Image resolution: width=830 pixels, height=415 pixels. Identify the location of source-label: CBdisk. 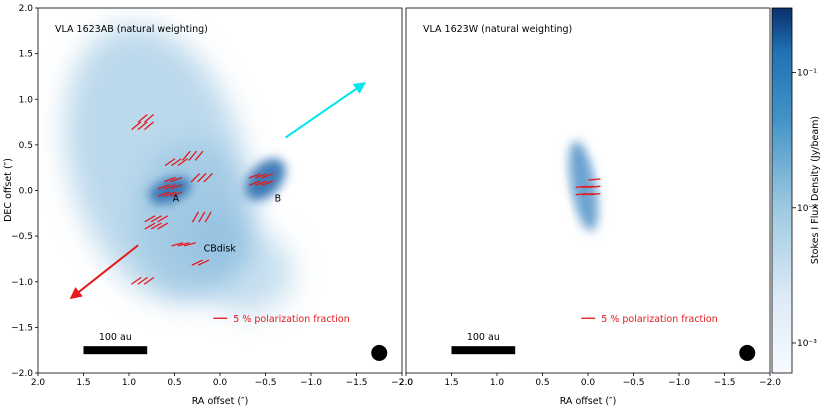
(220, 249).